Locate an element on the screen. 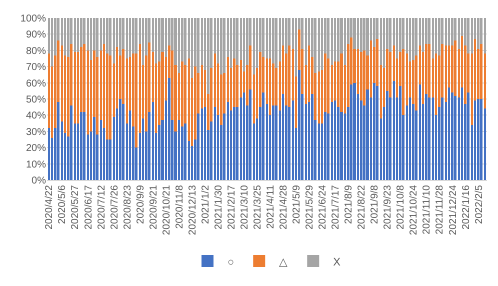 Image resolution: width=498 pixels, height=286 pixels. x-tick-label: 2021/11/10 is located at coordinates (427, 209).